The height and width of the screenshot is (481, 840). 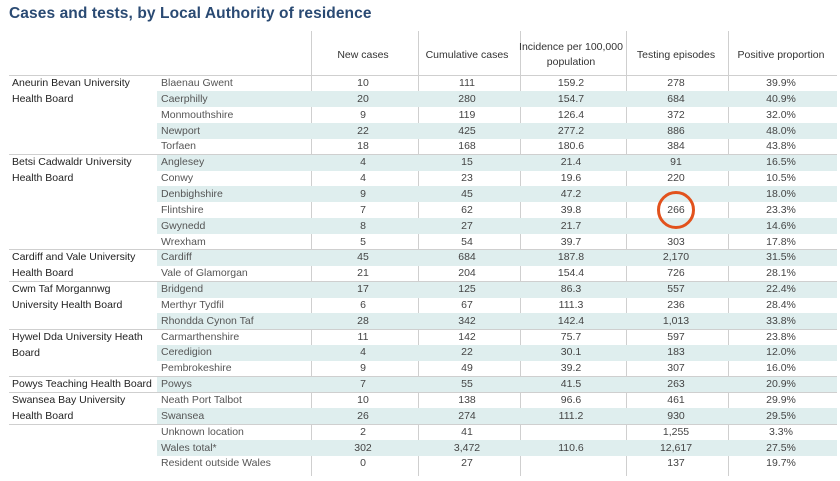 I want to click on table-cell: 29.5%, so click(x=781, y=415).